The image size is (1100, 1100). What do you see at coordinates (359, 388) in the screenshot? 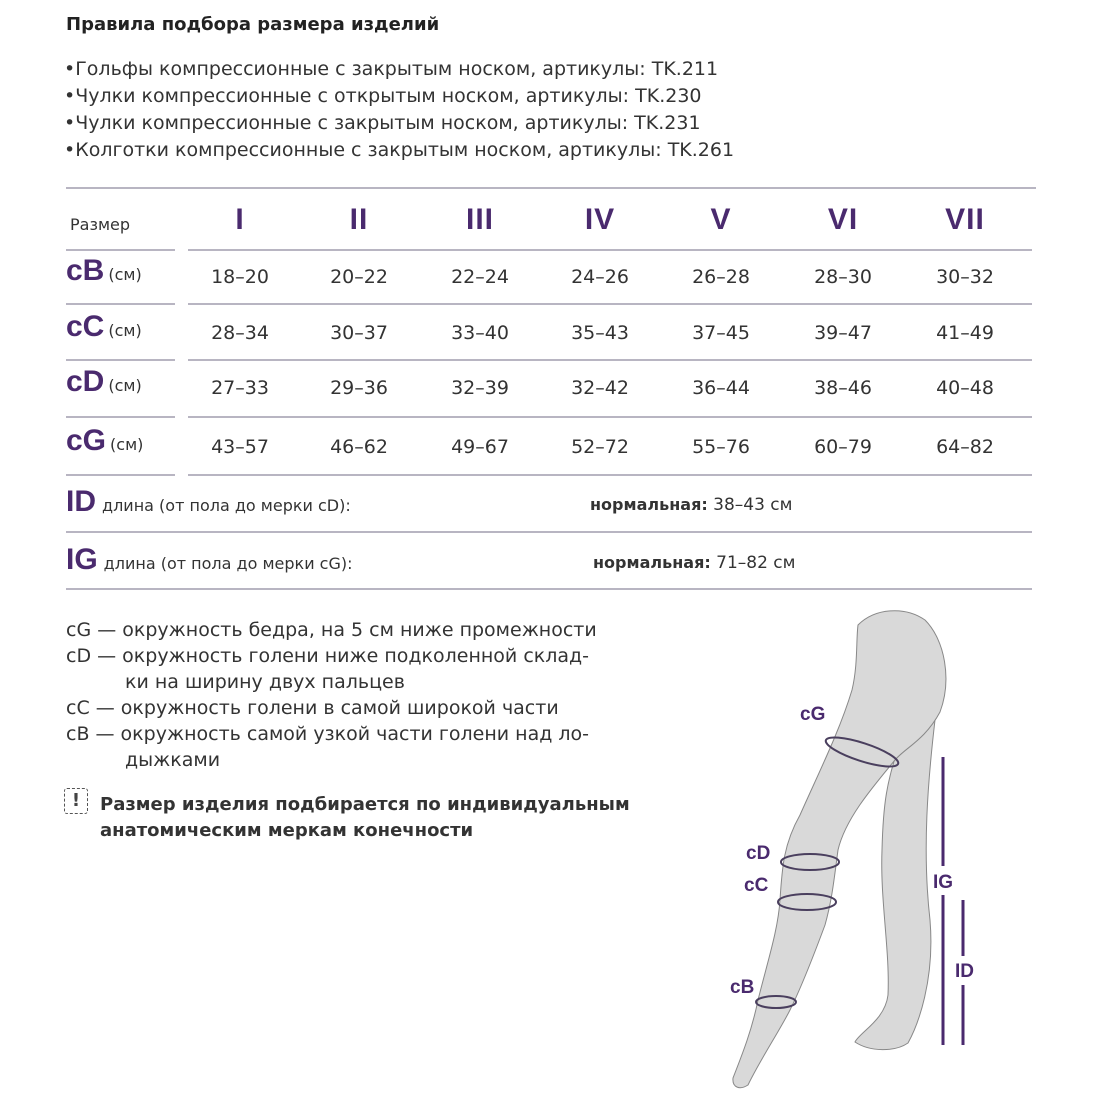
I see `table-cell: 29–36` at bounding box center [359, 388].